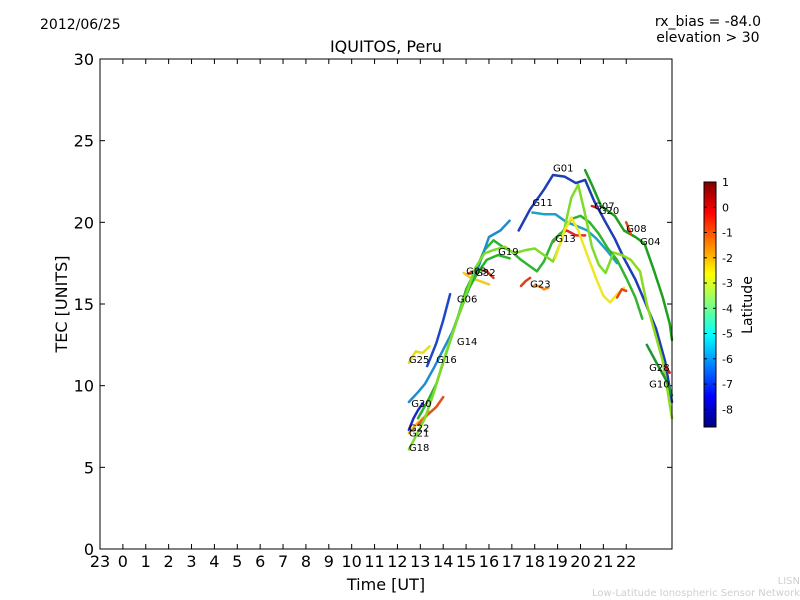  What do you see at coordinates (565, 239) in the screenshot?
I see `series-label-g13: G13` at bounding box center [565, 239].